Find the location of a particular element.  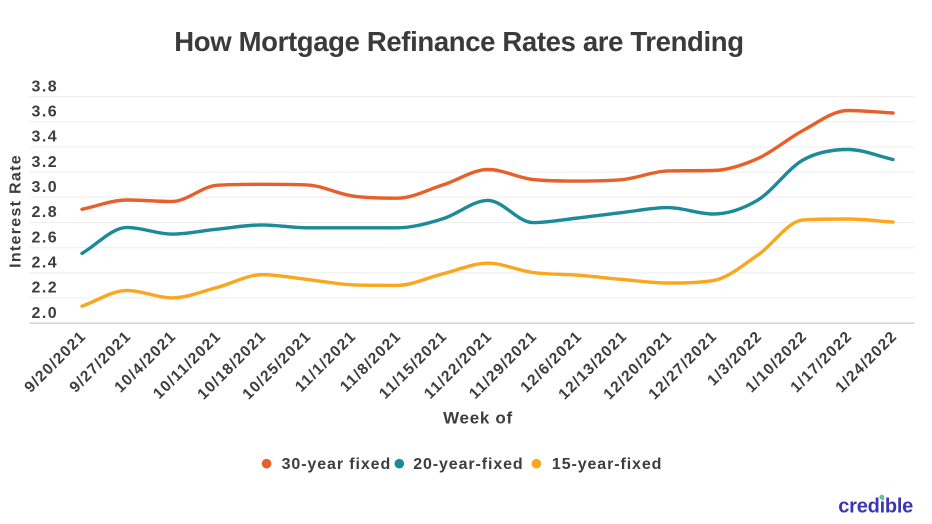

svg-text: 2.4 is located at coordinates (45, 263).